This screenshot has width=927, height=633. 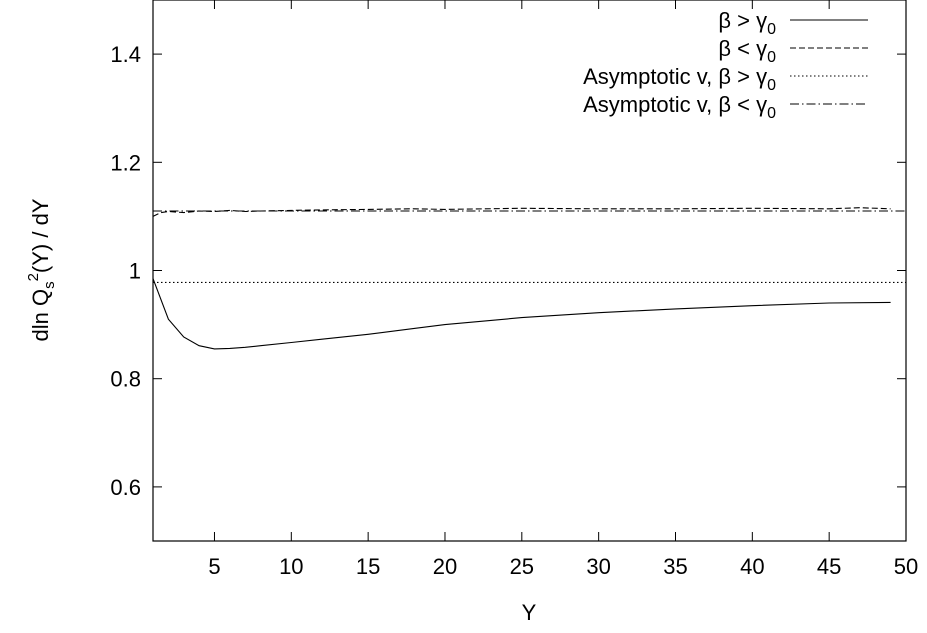 I want to click on x-tick-label: 35, so click(x=675, y=566).